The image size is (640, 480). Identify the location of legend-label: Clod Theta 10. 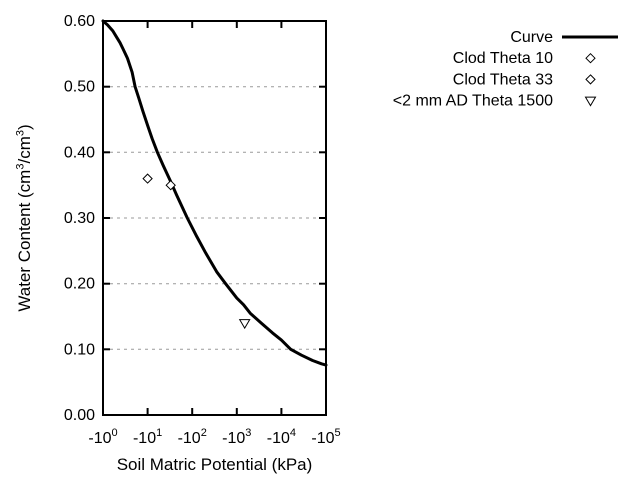
(503, 58).